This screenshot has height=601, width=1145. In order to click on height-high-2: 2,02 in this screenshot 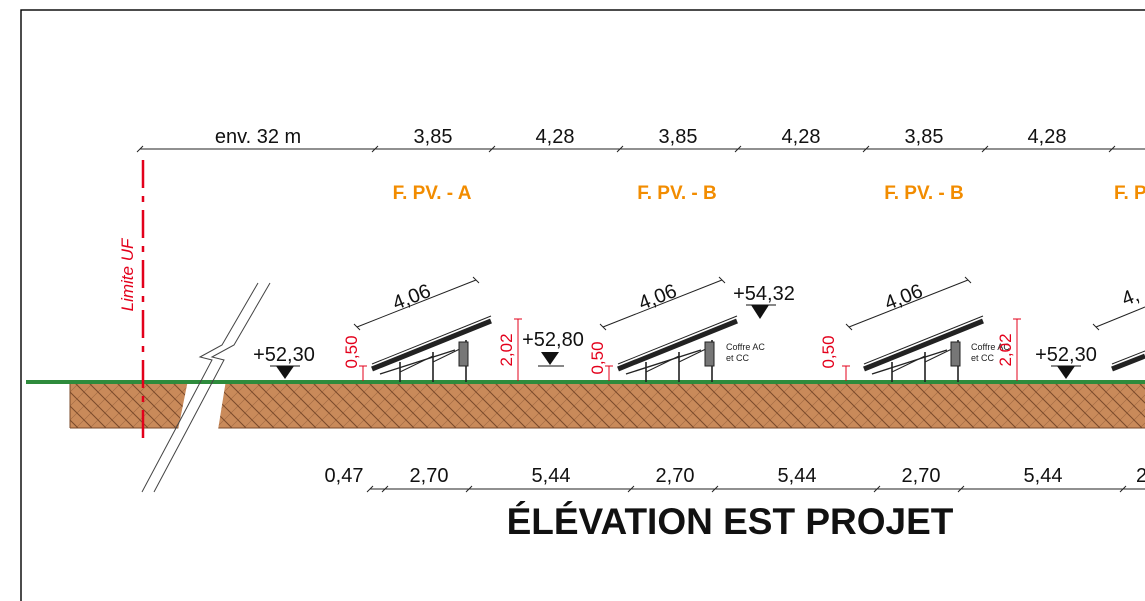, I will do `click(1005, 349)`.